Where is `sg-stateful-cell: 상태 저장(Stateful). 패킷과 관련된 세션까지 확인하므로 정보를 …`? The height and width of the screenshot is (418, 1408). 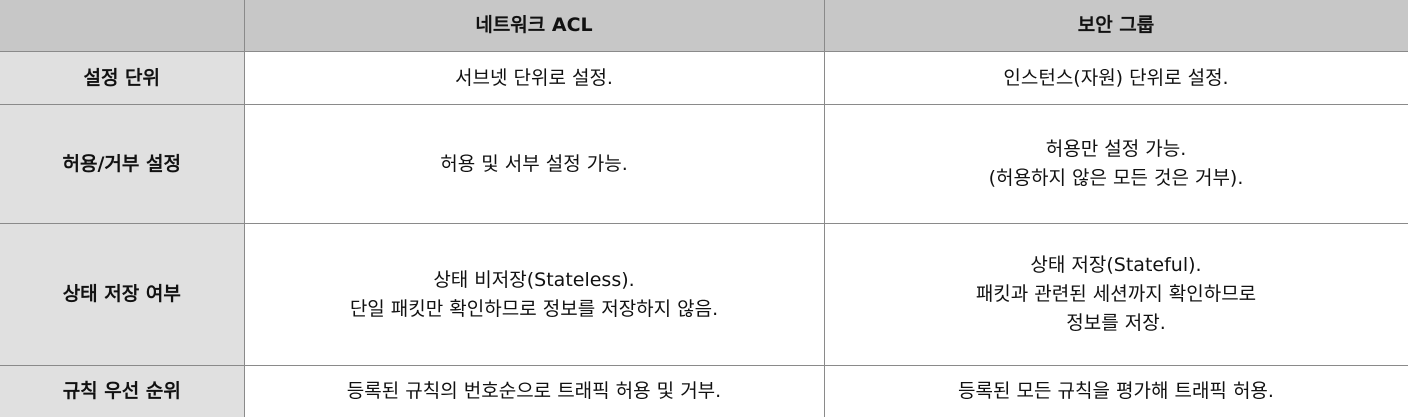
sg-stateful-cell: 상태 저장(Stateful). 패킷과 관련된 세션까지 확인하므로 정보를 … is located at coordinates (1115, 294).